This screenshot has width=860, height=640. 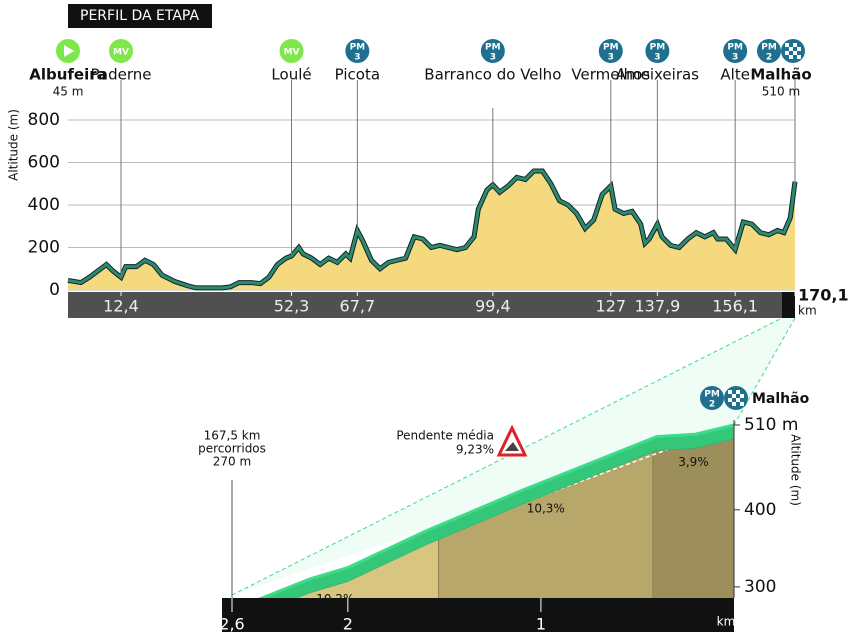 What do you see at coordinates (68, 92) in the screenshot?
I see `elevation-label: 45 m` at bounding box center [68, 92].